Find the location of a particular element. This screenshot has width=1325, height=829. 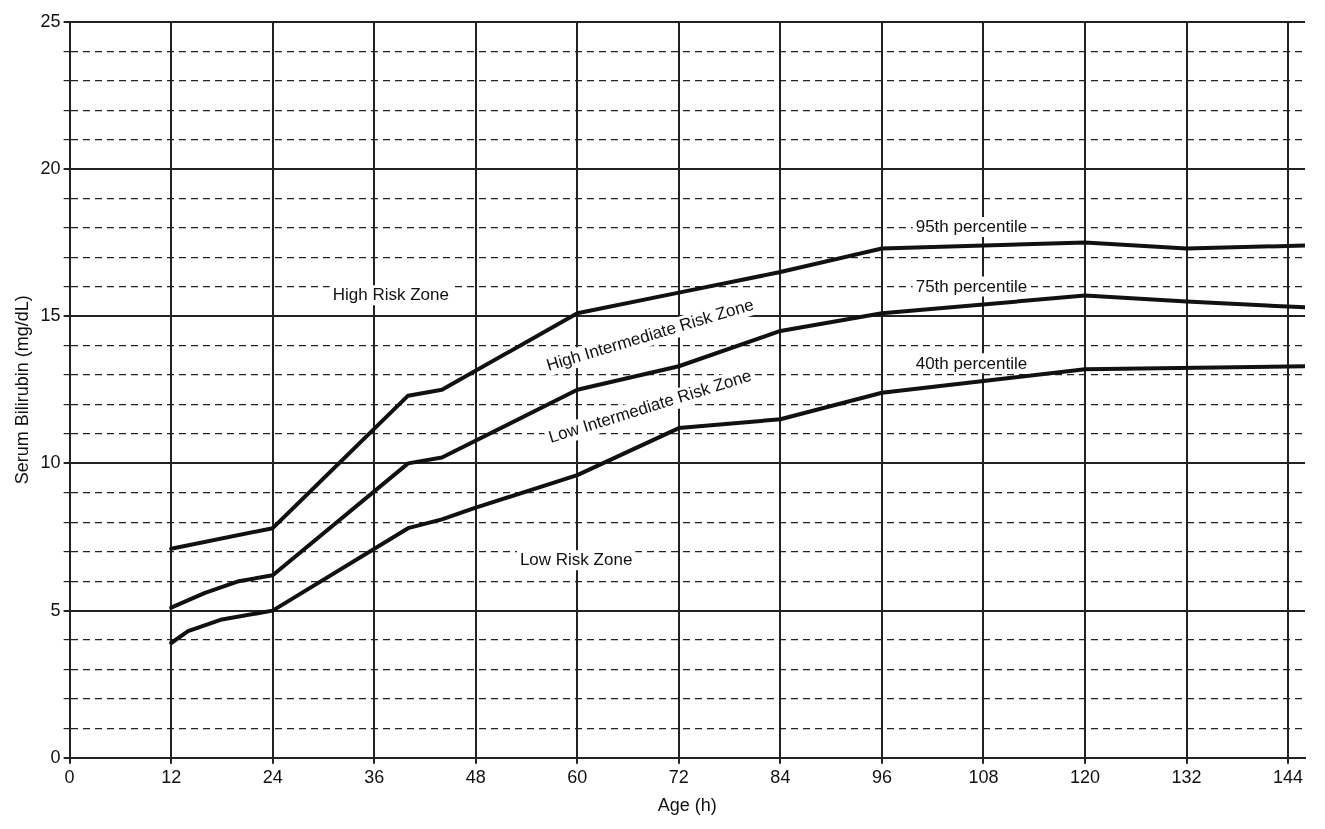

x-tick-label: 84 is located at coordinates (780, 776).